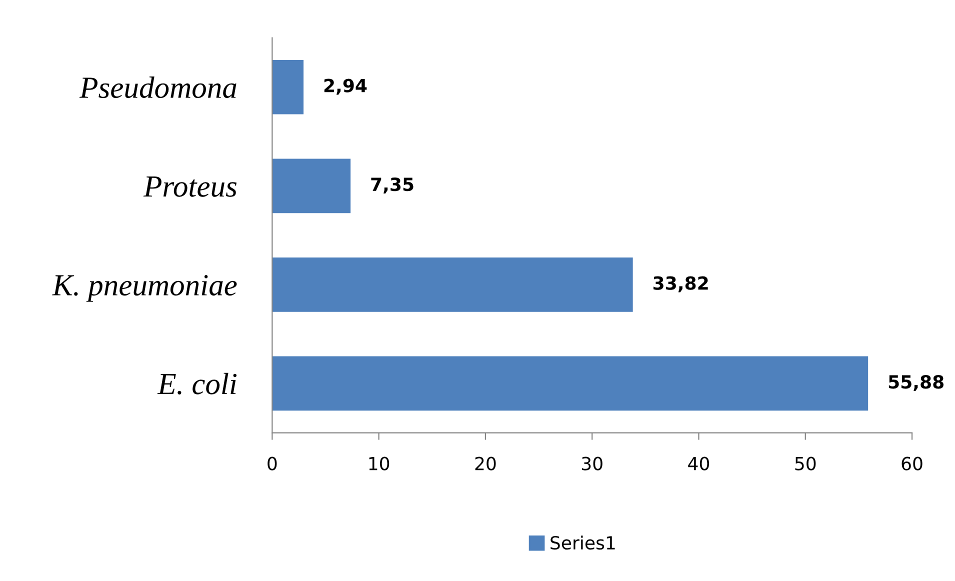  Describe the element at coordinates (379, 463) in the screenshot. I see `x-tick-label: 10` at that location.